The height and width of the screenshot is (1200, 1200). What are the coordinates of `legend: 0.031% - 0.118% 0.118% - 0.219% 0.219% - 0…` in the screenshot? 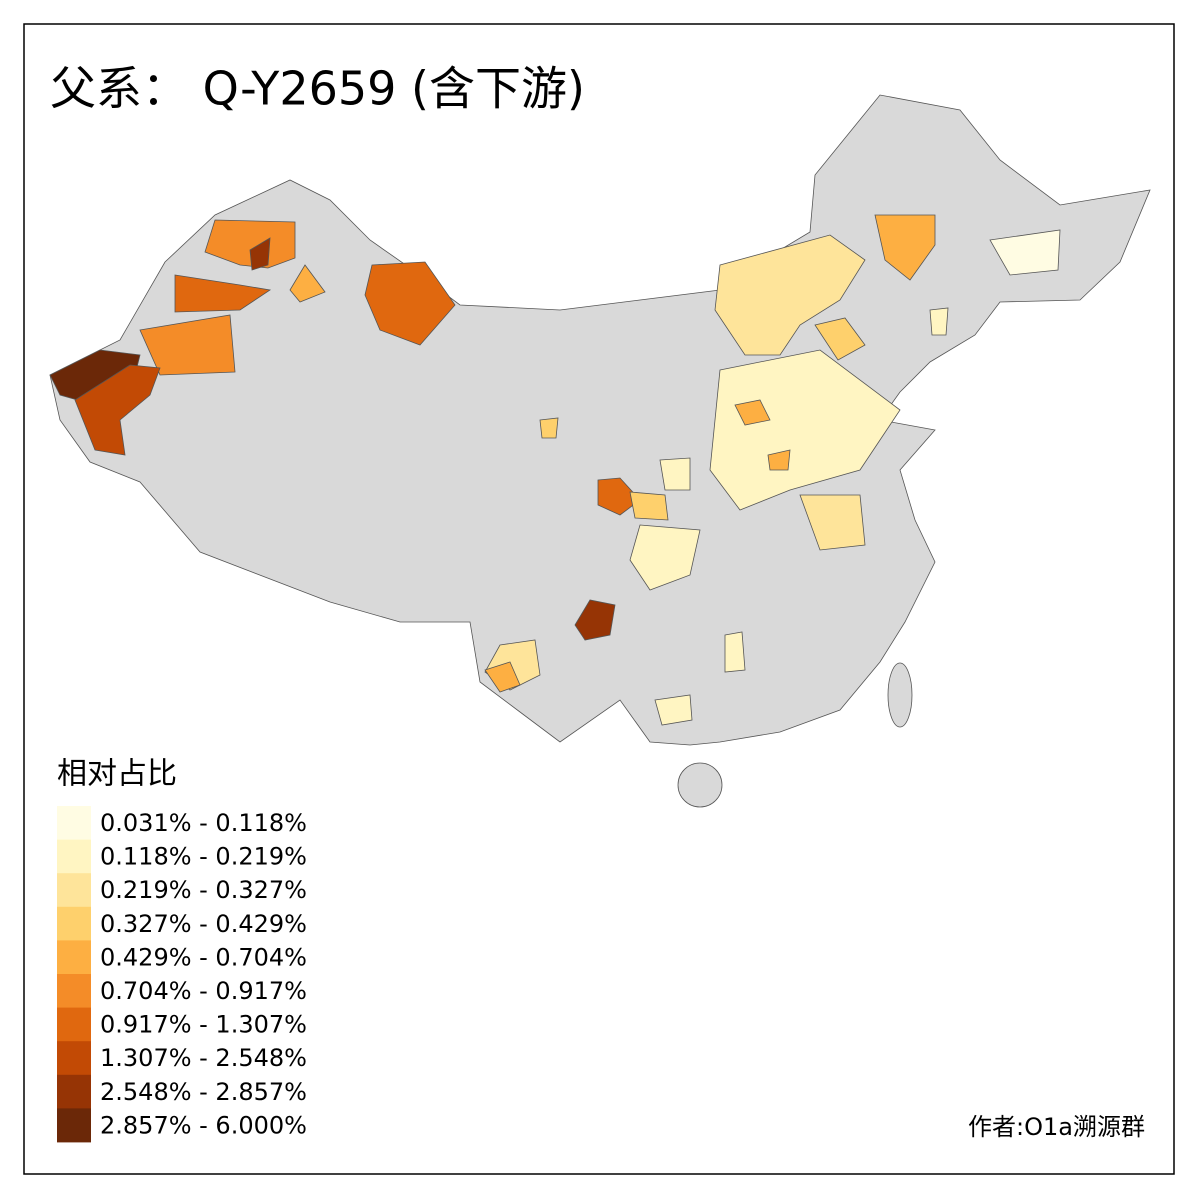 It's located at (182, 974).